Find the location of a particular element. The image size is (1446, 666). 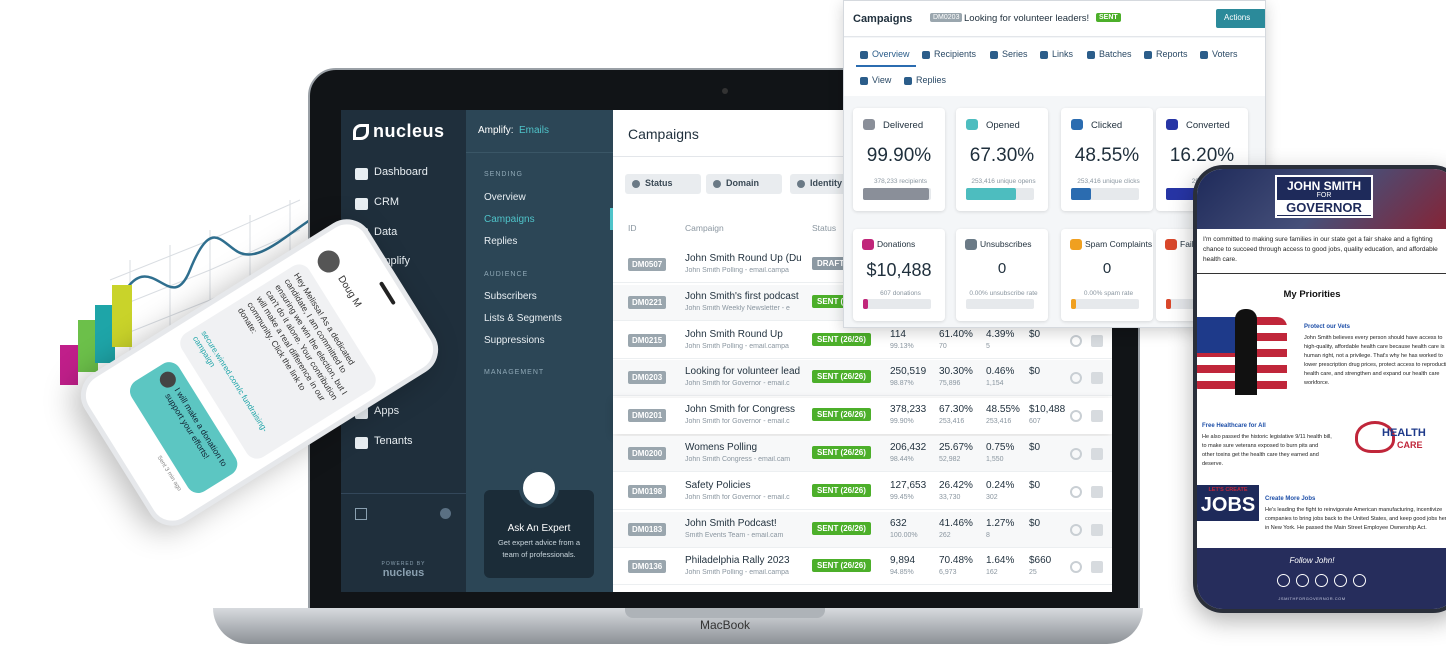

submenu-item: Campaigns is located at coordinates (509, 219).